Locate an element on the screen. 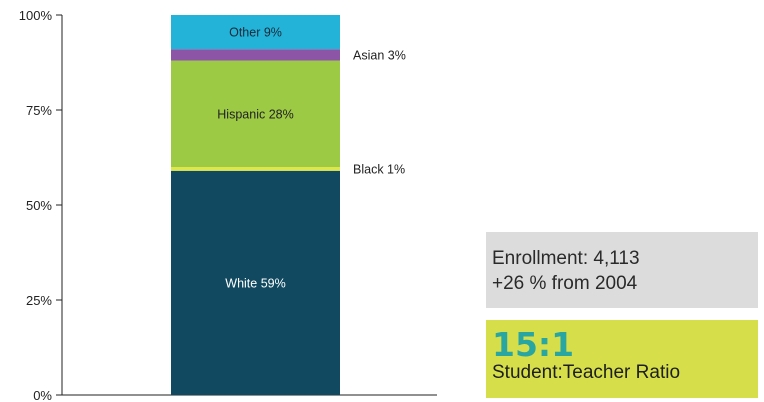 The width and height of the screenshot is (764, 402). segment-label-hispanic: Hispanic 28% is located at coordinates (255, 114).